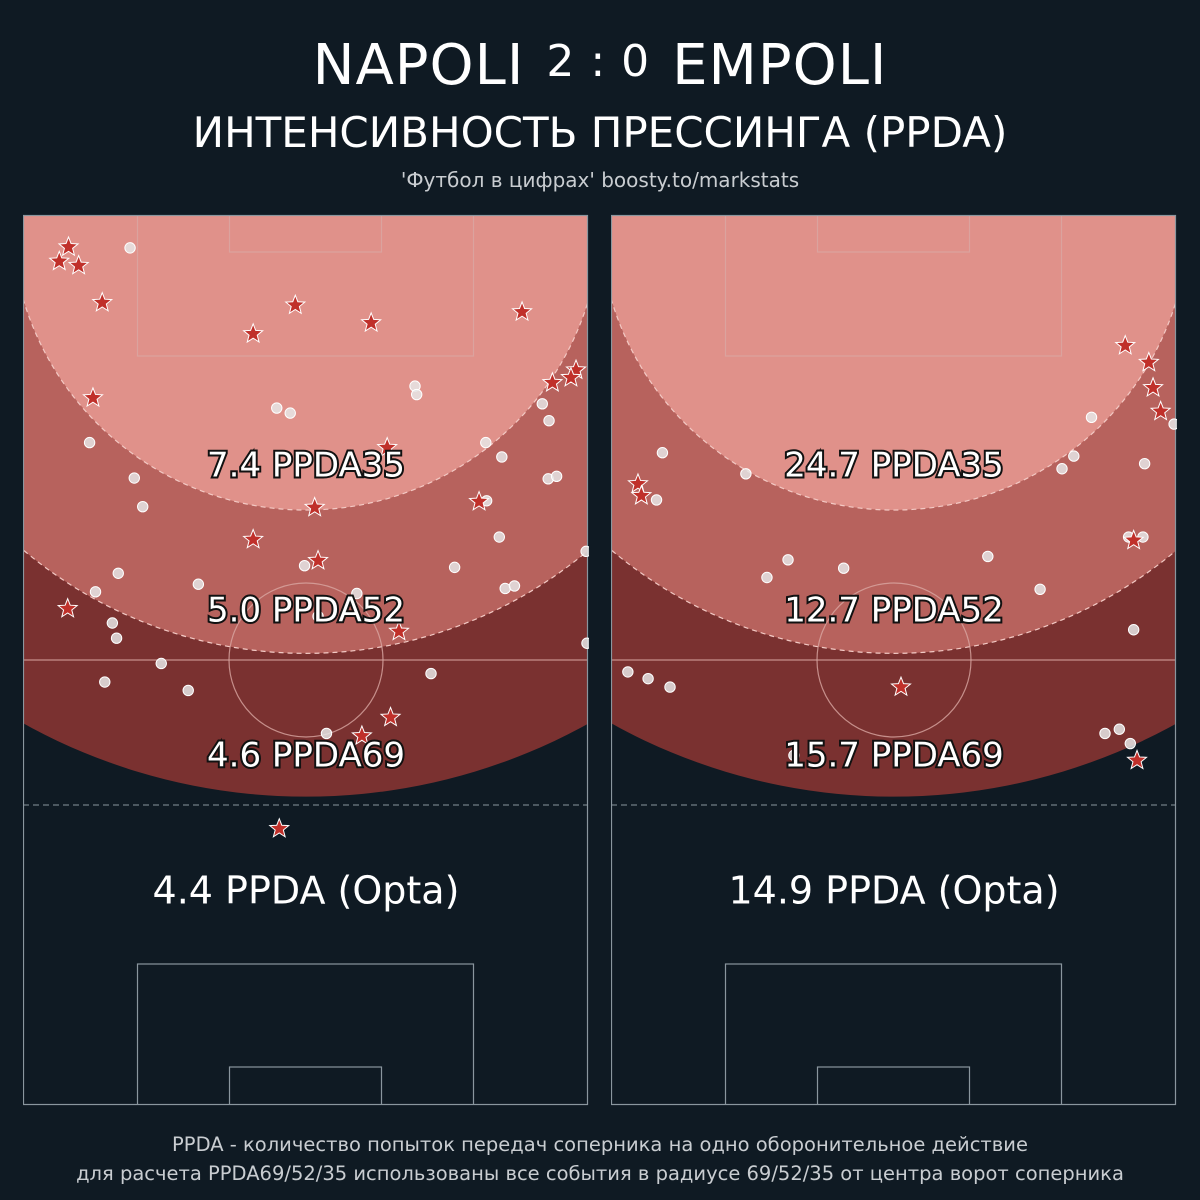  I want to click on opta-ppda-label: 4.4 PPDA (Opta), so click(306, 891).